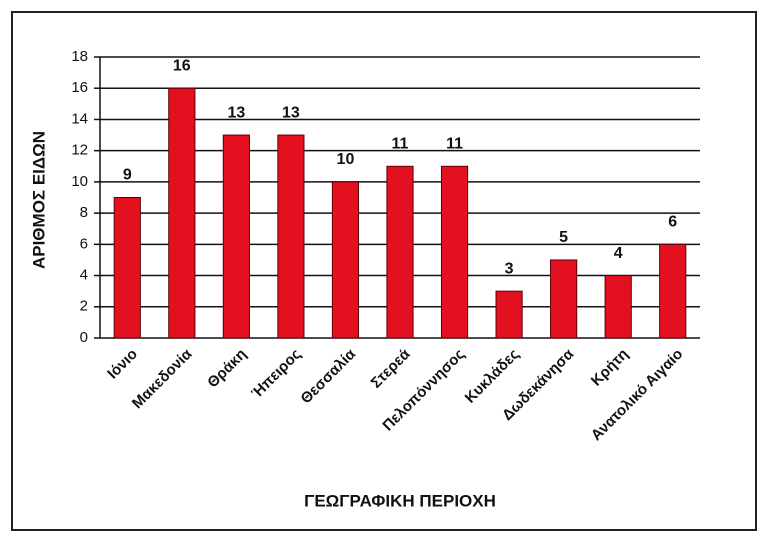 Image resolution: width=768 pixels, height=544 pixels. Describe the element at coordinates (618, 253) in the screenshot. I see `value-label: 4` at that location.